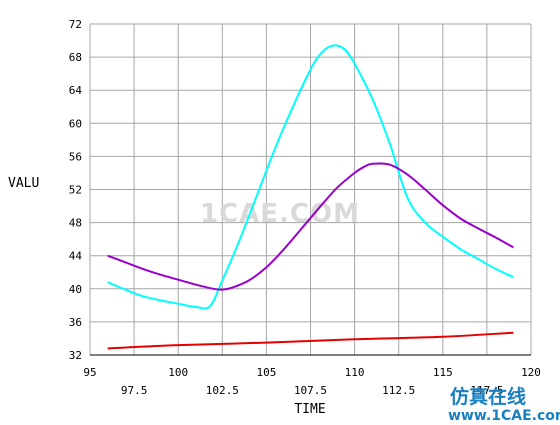 This screenshot has width=560, height=425. Describe the element at coordinates (89, 372) in the screenshot. I see `x-tick-label-upper-0: 95` at that location.